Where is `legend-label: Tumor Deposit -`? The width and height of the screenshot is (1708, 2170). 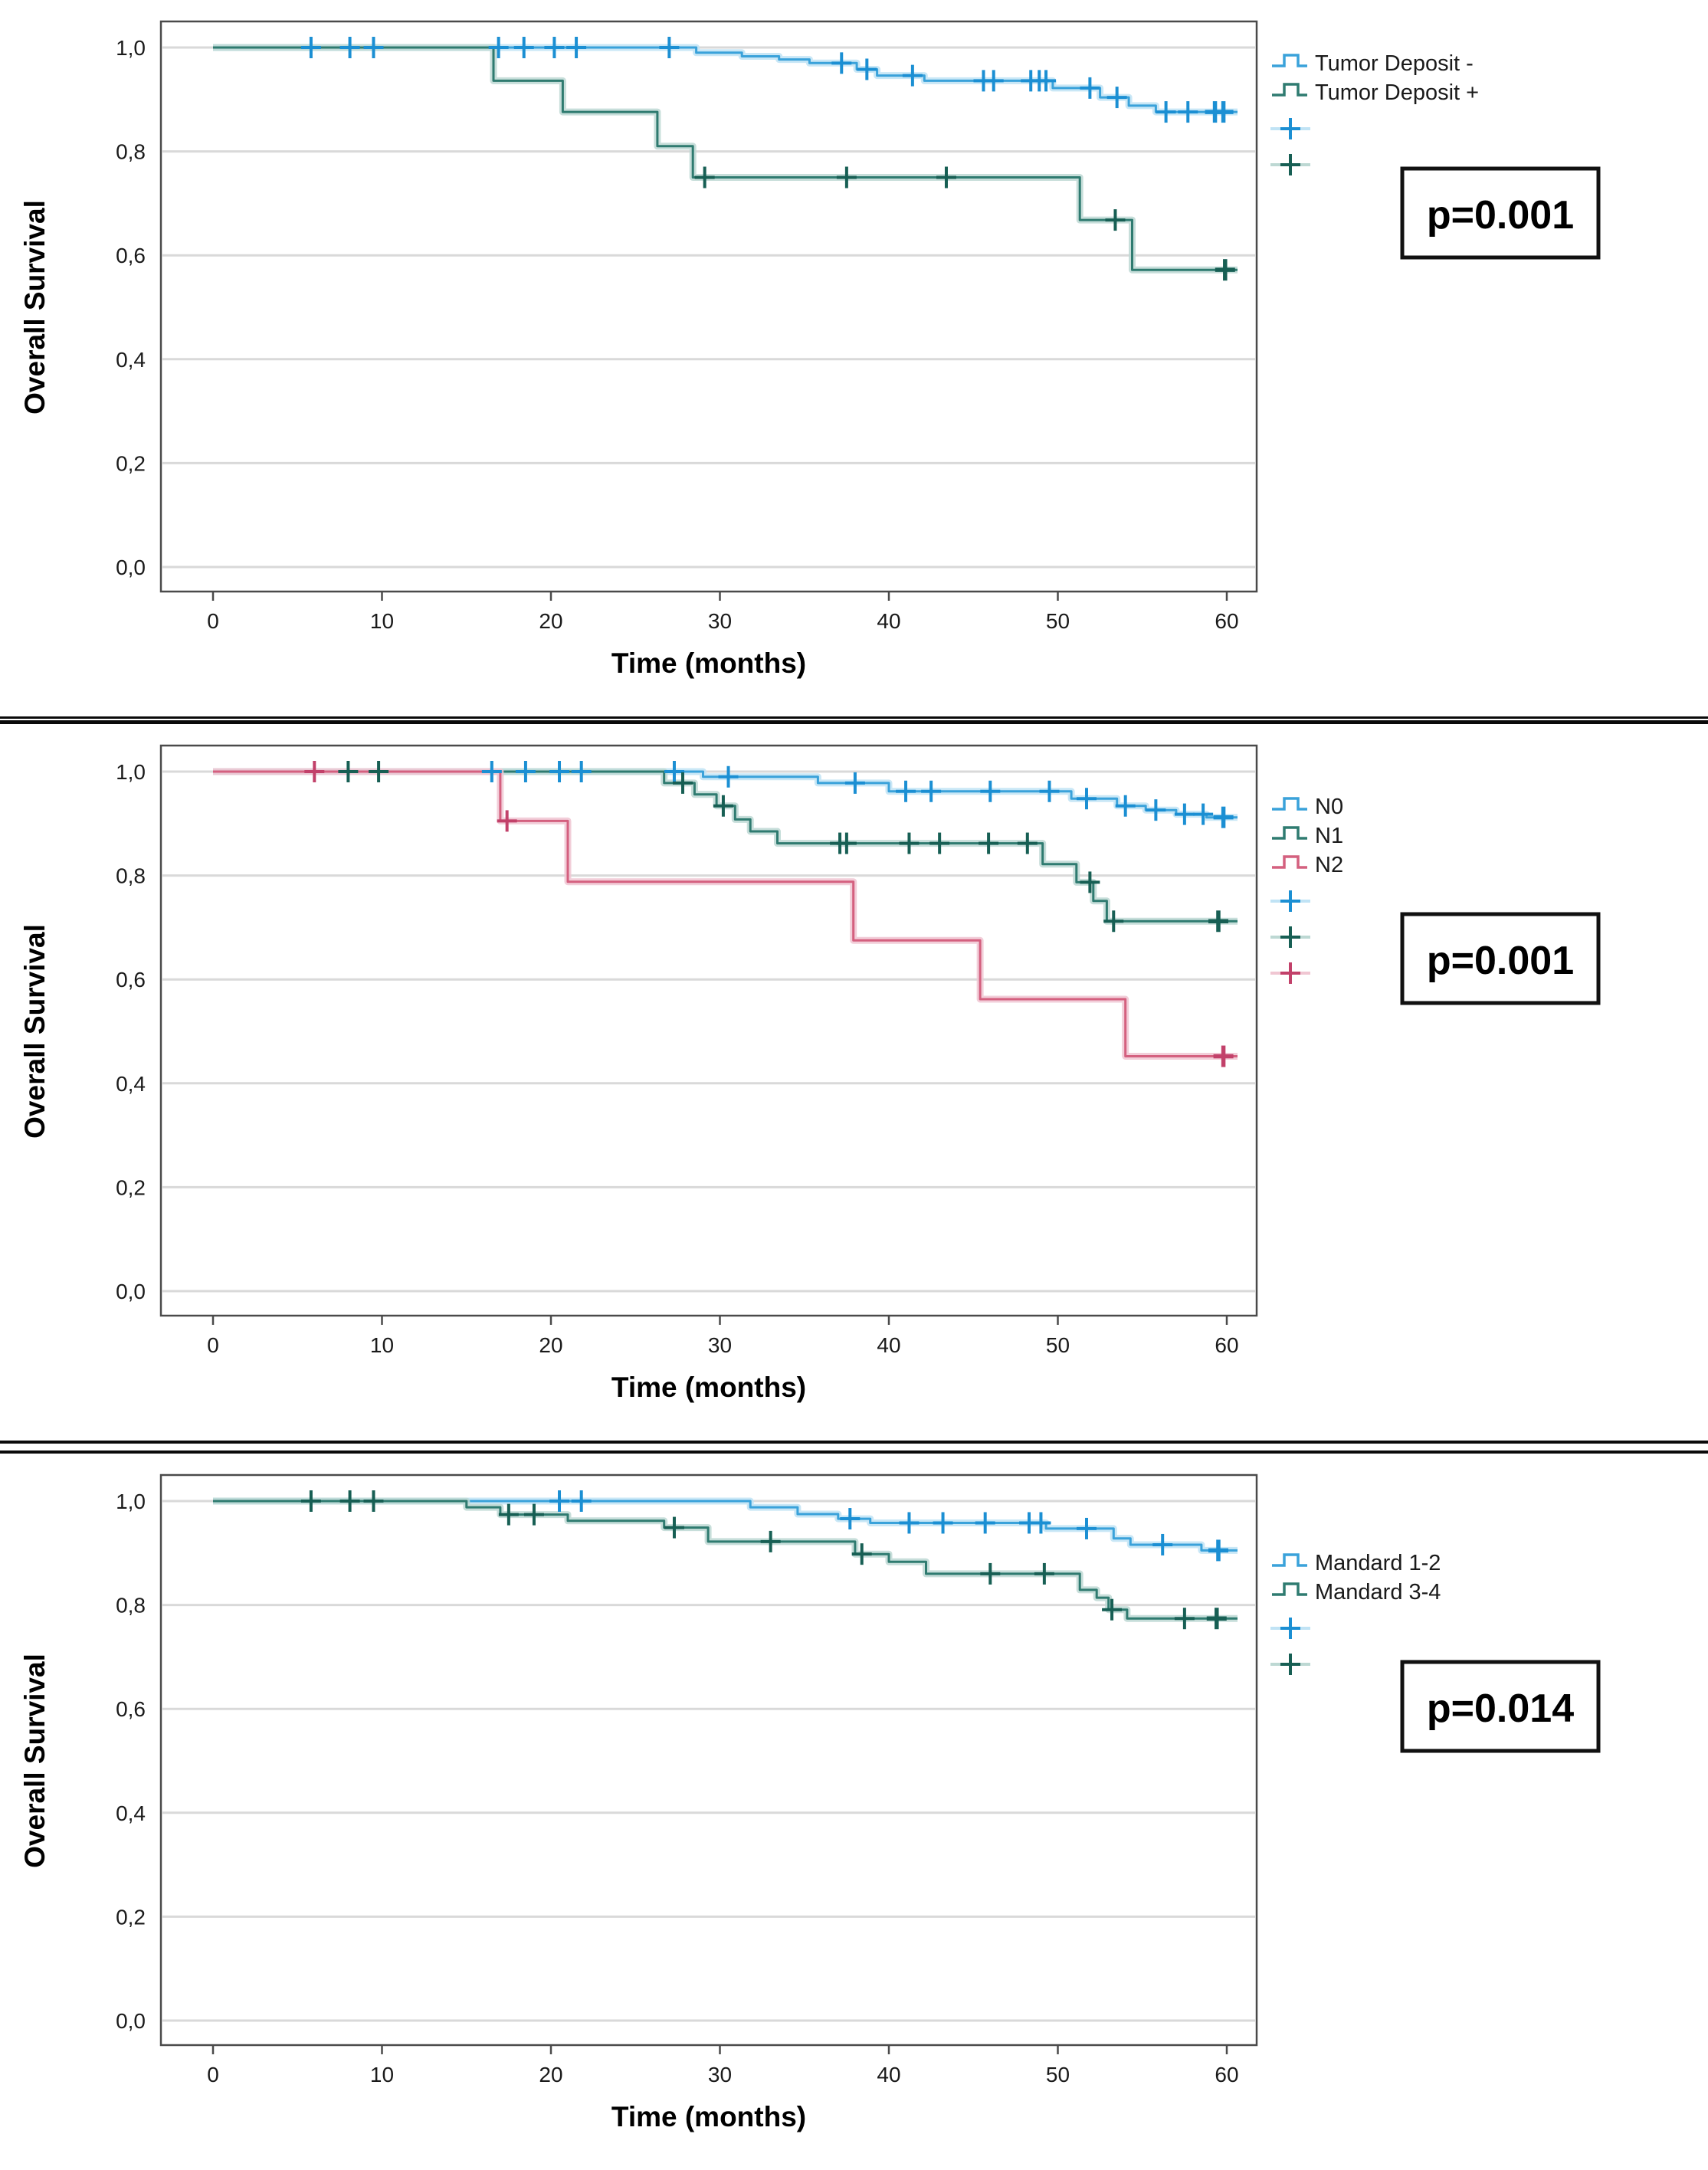 legend-label: Tumor Deposit - is located at coordinates (1394, 63).